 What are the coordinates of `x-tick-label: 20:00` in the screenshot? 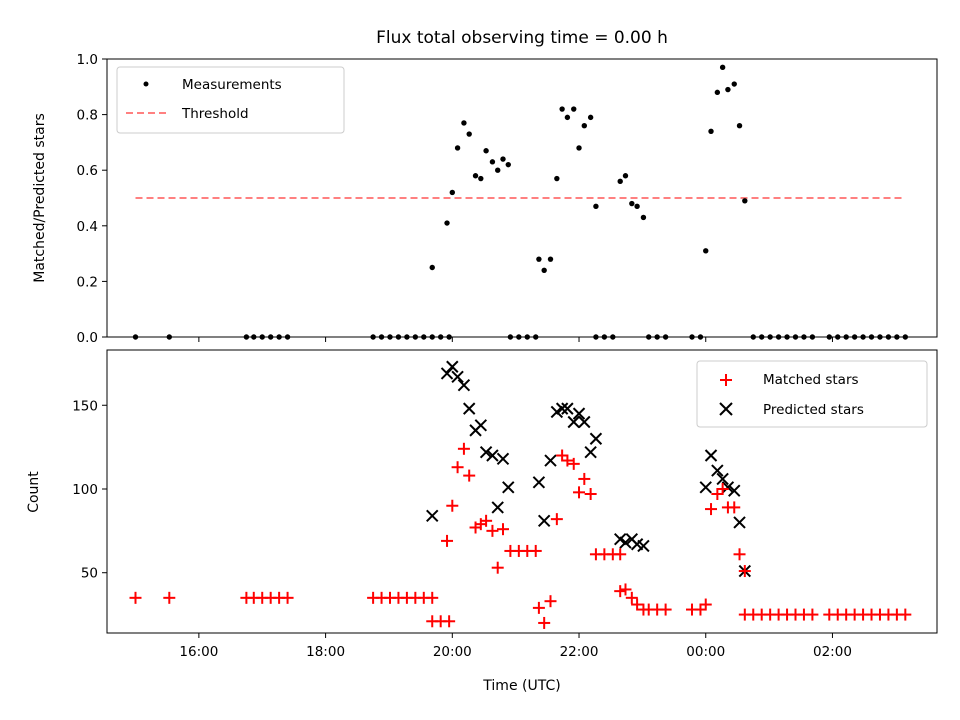 It's located at (452, 652).